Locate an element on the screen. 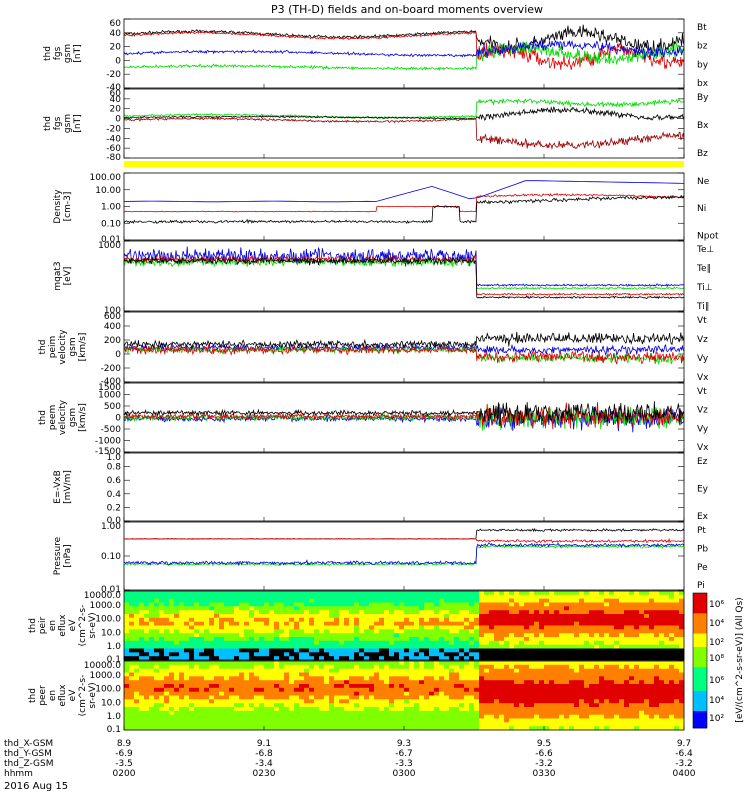  legend-entry: Ti⊥ is located at coordinates (704, 288).